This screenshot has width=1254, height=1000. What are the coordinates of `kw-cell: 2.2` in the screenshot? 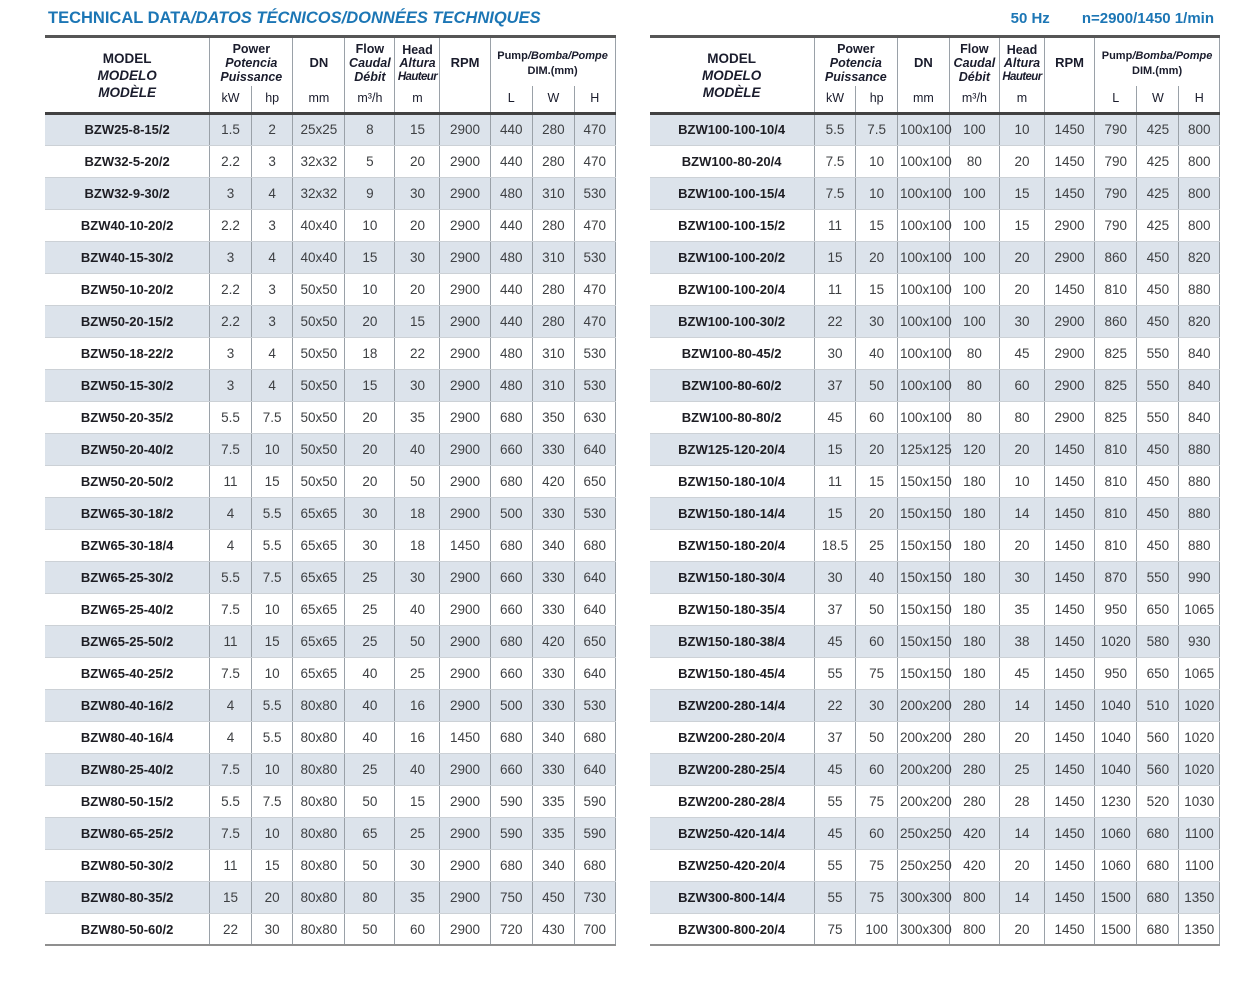 It's located at (230, 225).